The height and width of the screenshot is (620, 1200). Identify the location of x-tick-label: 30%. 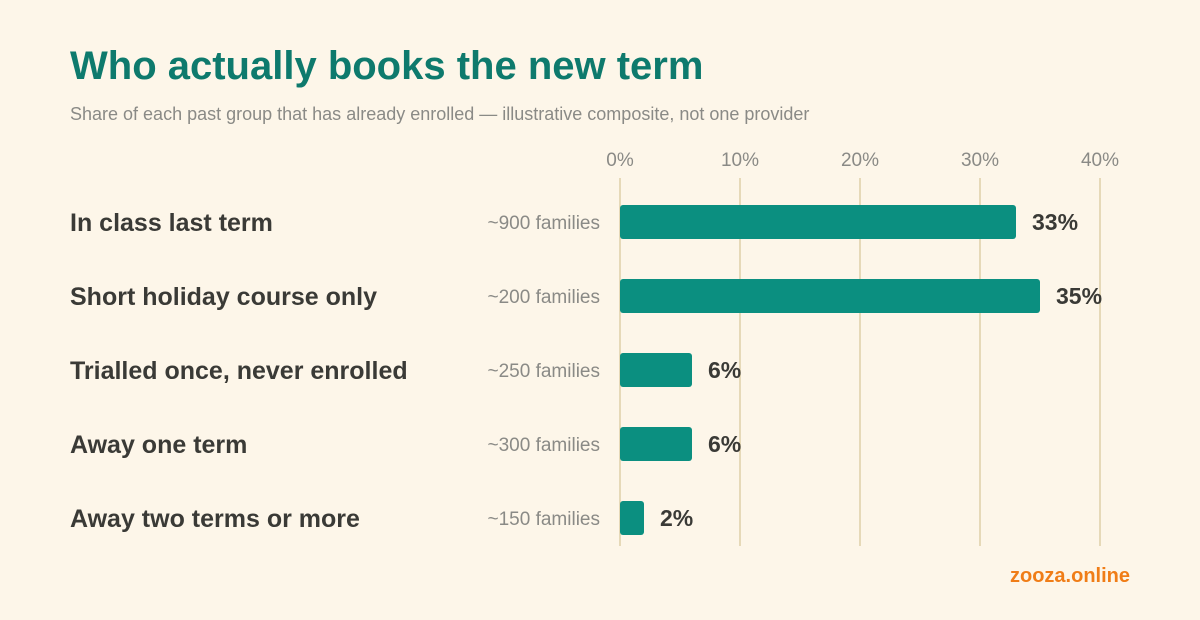
(980, 160).